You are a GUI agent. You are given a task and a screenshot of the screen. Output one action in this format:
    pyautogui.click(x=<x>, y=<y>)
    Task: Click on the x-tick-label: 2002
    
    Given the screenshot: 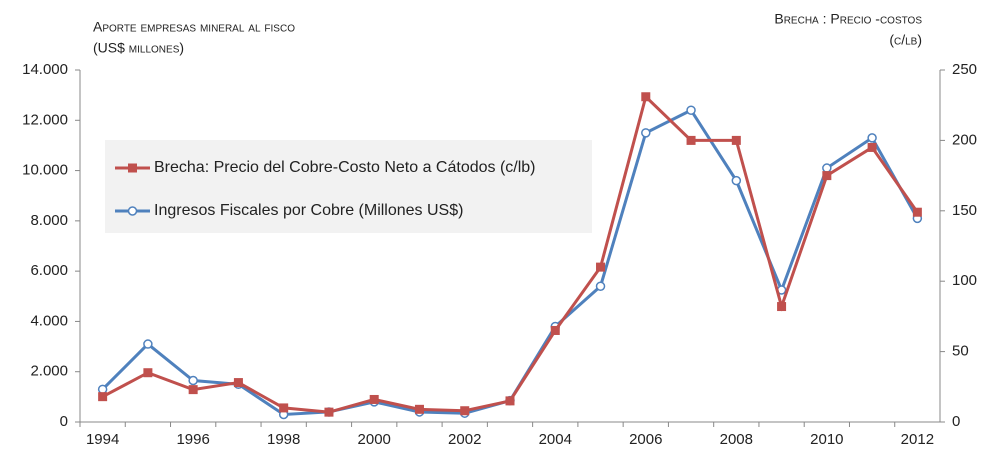 What is the action you would take?
    pyautogui.click(x=464, y=439)
    